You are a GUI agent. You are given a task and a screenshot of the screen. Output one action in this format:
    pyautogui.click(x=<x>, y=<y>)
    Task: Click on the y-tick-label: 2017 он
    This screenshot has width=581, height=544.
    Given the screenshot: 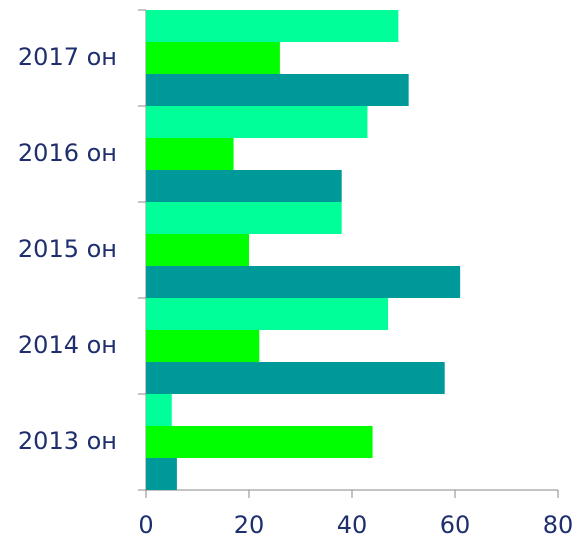 What is the action you would take?
    pyautogui.click(x=67, y=57)
    